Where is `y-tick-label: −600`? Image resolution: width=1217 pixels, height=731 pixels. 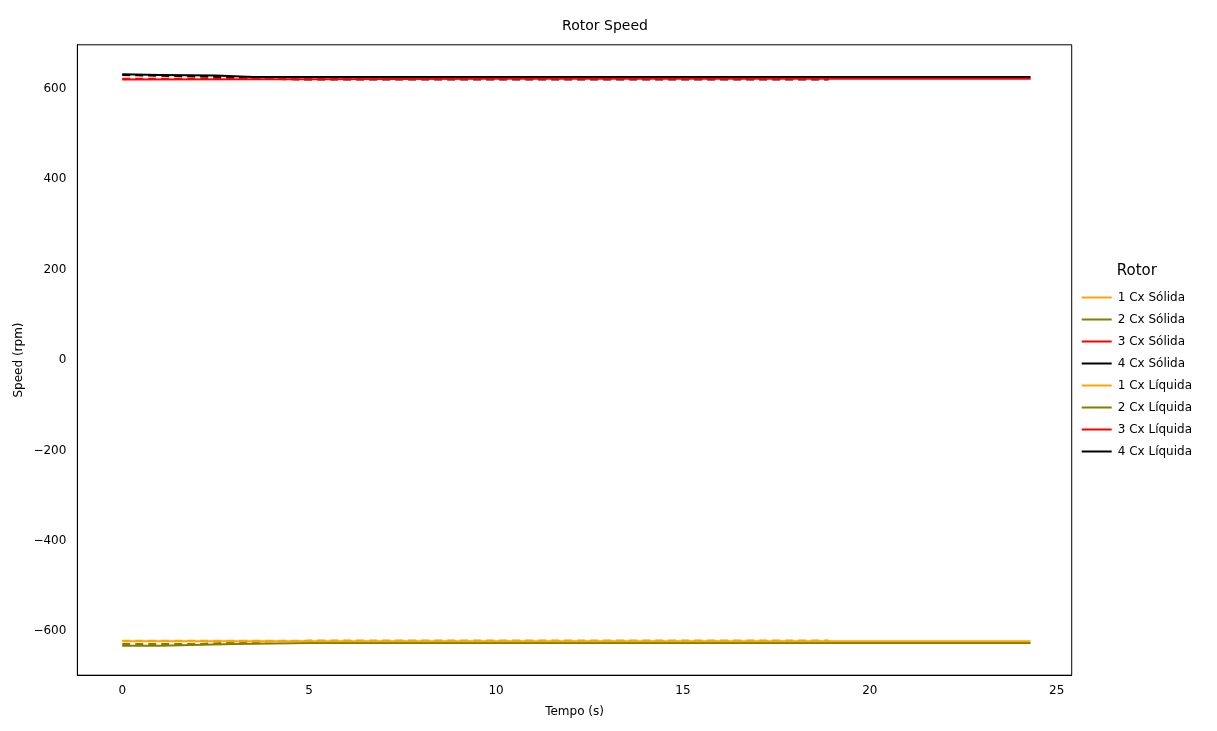 y-tick-label: −600 is located at coordinates (50, 630).